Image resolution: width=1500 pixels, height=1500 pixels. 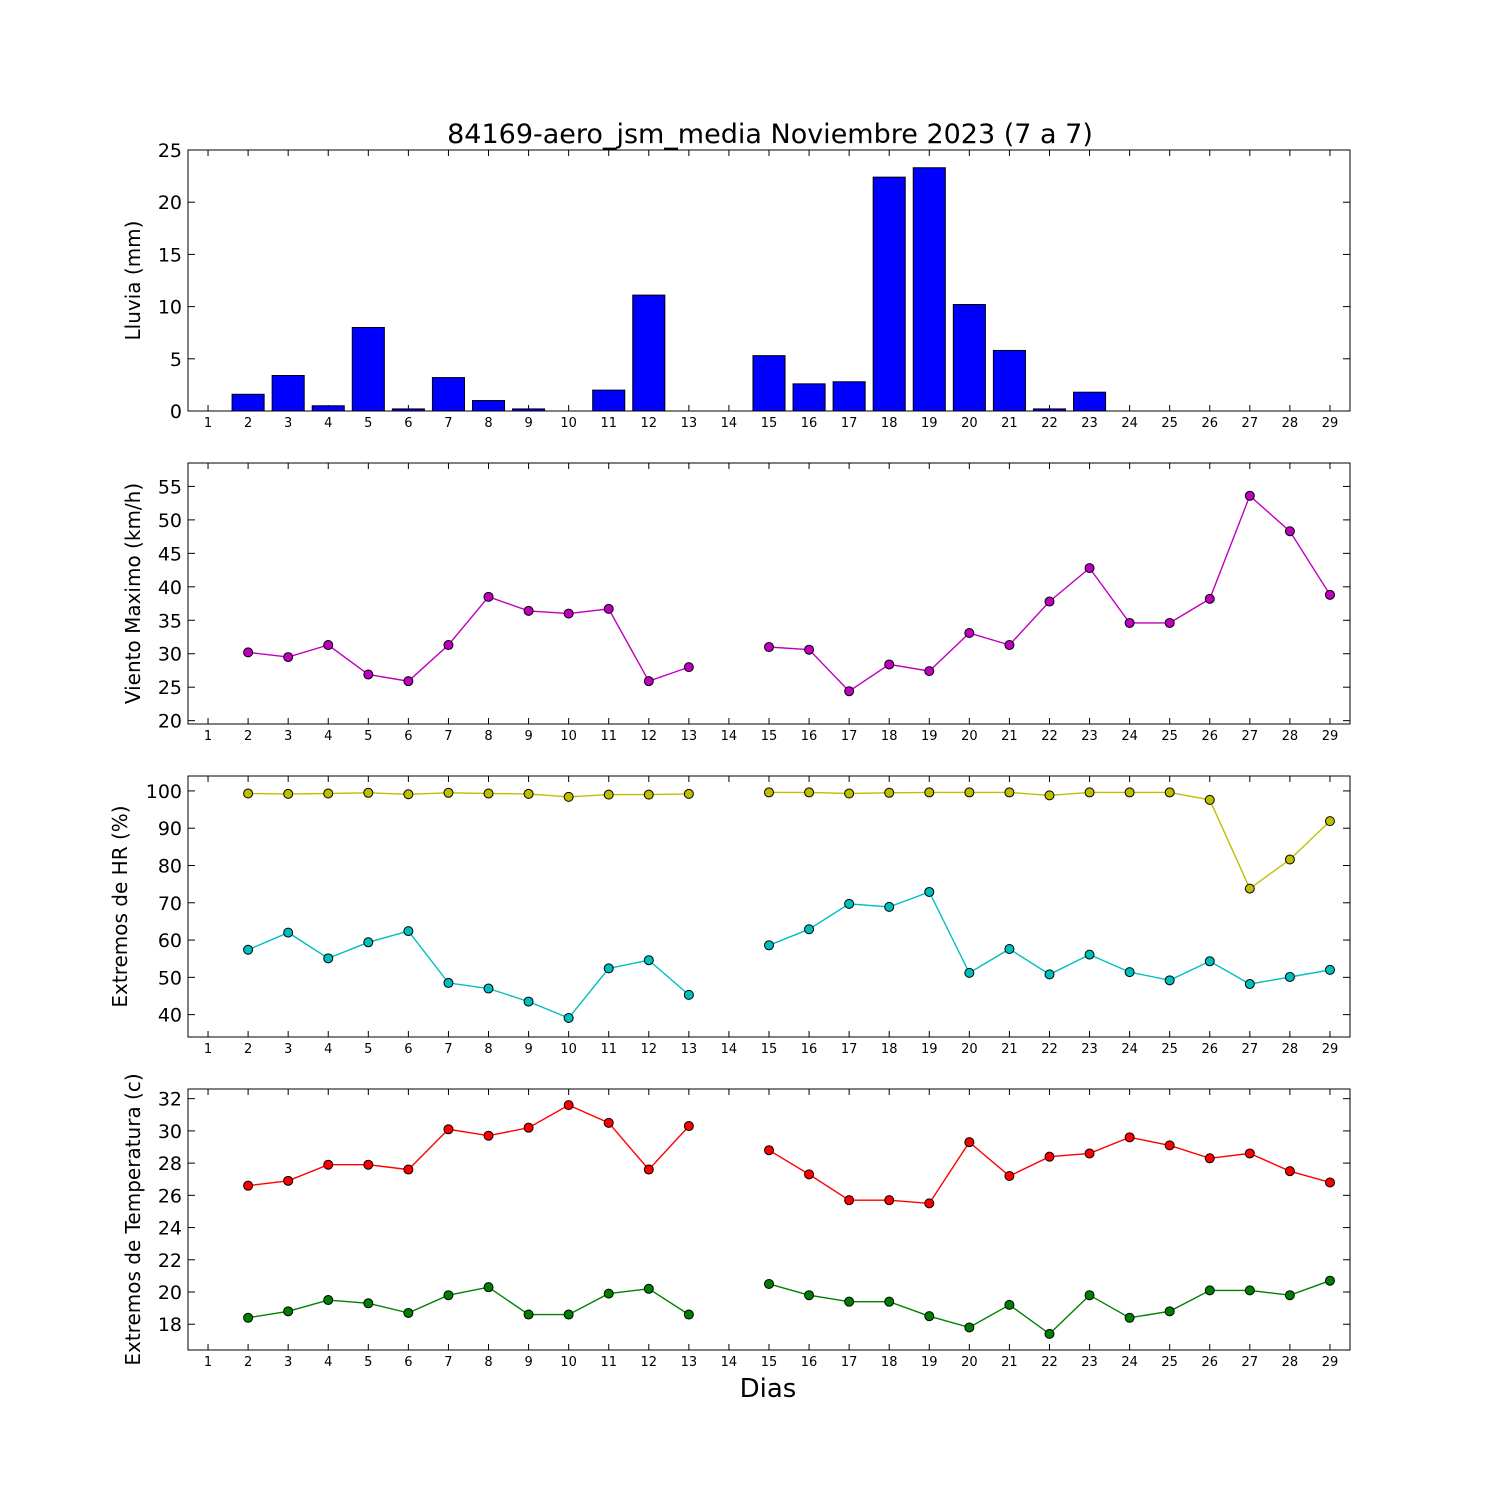 I want to click on y-tick-label: 25, so click(x=170, y=688).